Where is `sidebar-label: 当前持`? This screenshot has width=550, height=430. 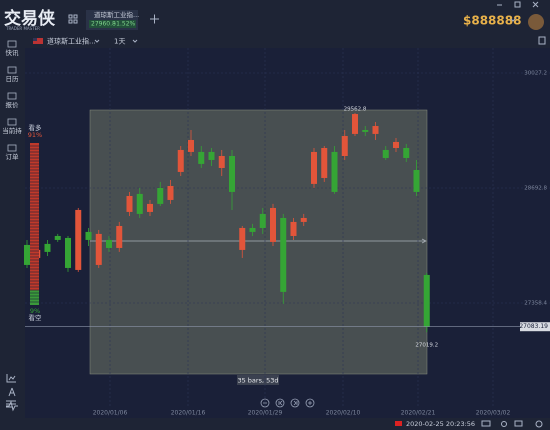 sidebar-label: 当前持 is located at coordinates (12, 130).